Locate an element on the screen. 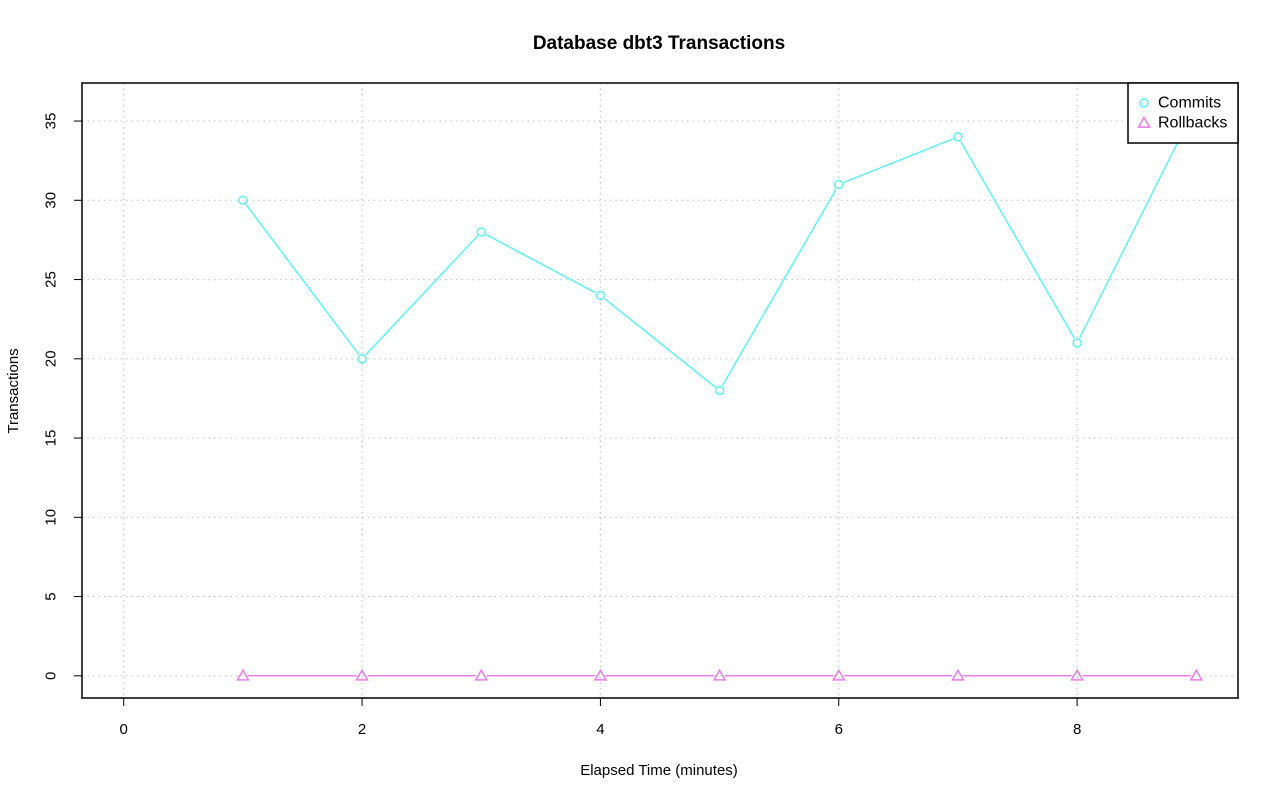 The height and width of the screenshot is (801, 1280). legend-symbol-commits is located at coordinates (1144, 103).